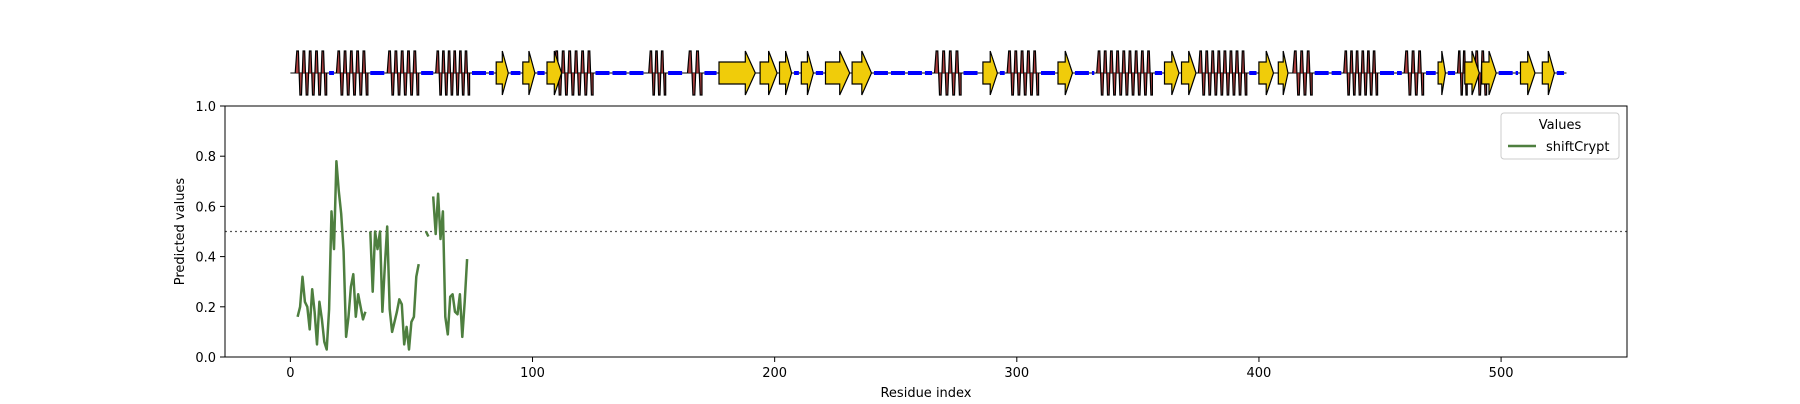 The image size is (1800, 404). What do you see at coordinates (199, 233) in the screenshot?
I see `y-axis: 0.0 0.2 0.4 0.6 0.8 1.0 Predicted values` at bounding box center [199, 233].